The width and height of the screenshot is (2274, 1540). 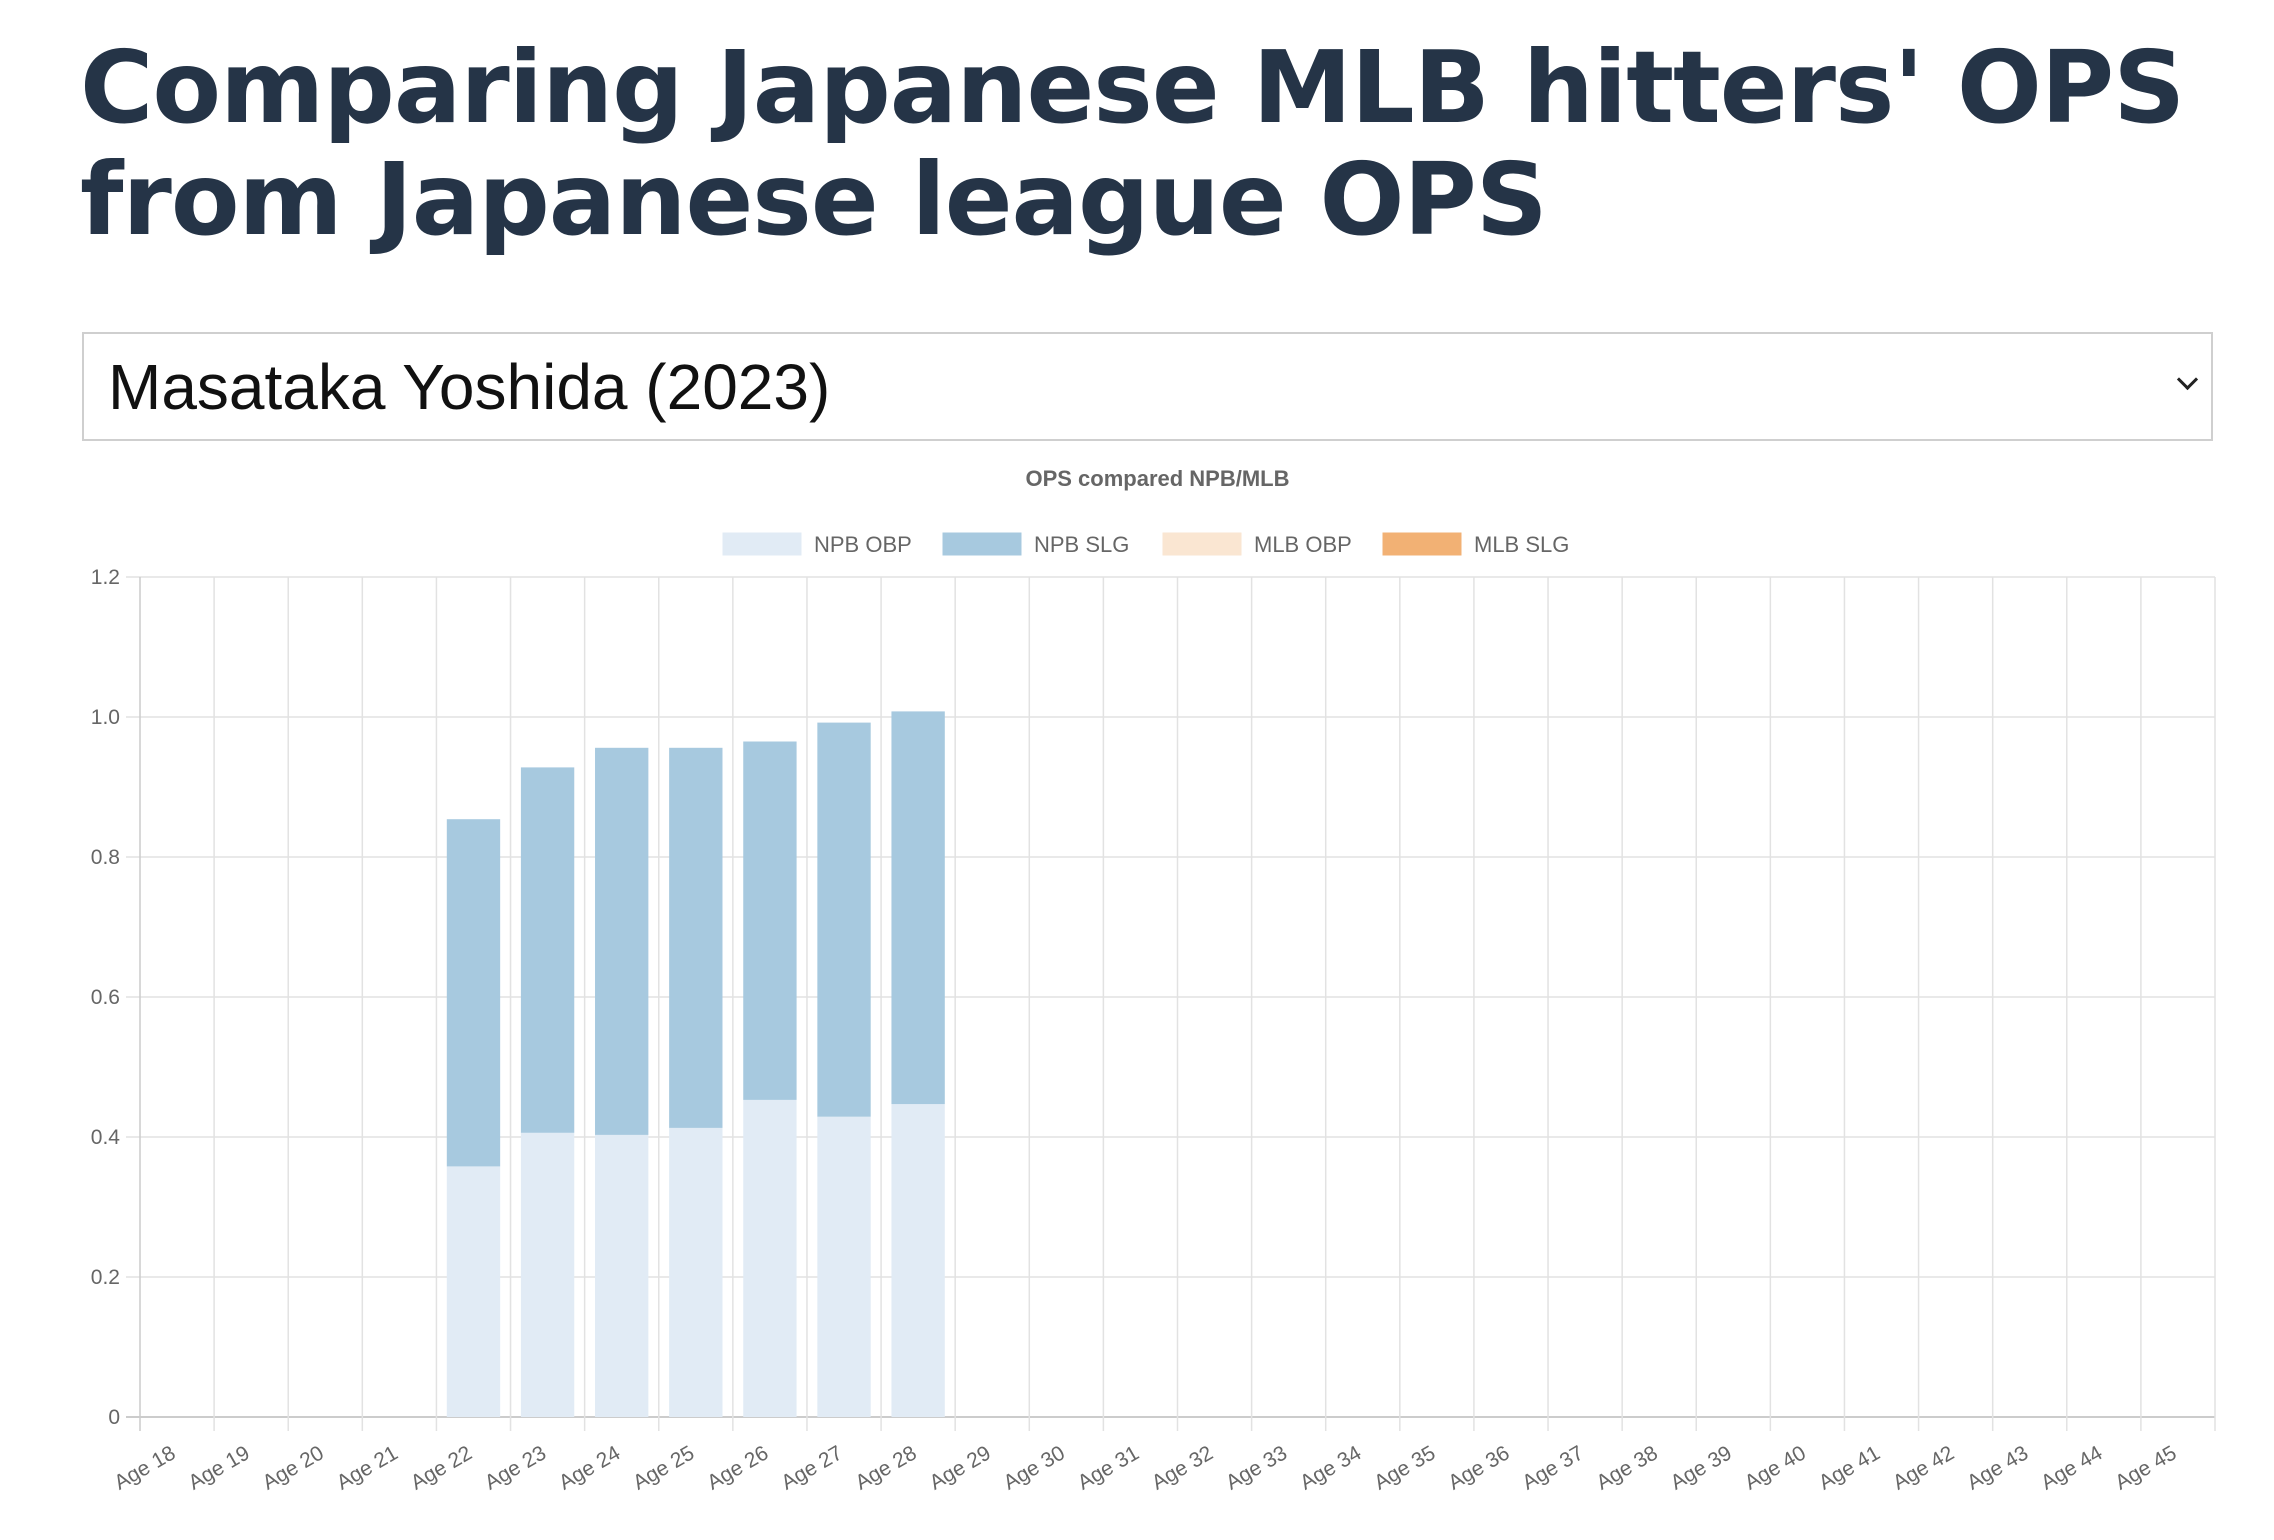 I want to click on x-tick-label: Age 27, so click(x=811, y=1467).